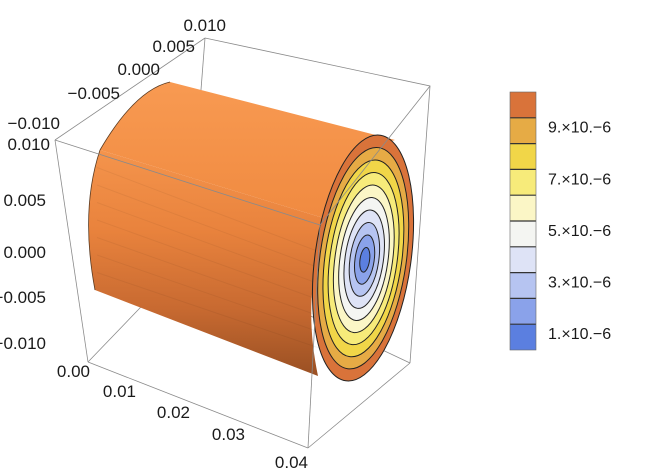 This screenshot has height=474, width=646. Describe the element at coordinates (23, 297) in the screenshot. I see `vertical-tick-label: −0.005` at that location.